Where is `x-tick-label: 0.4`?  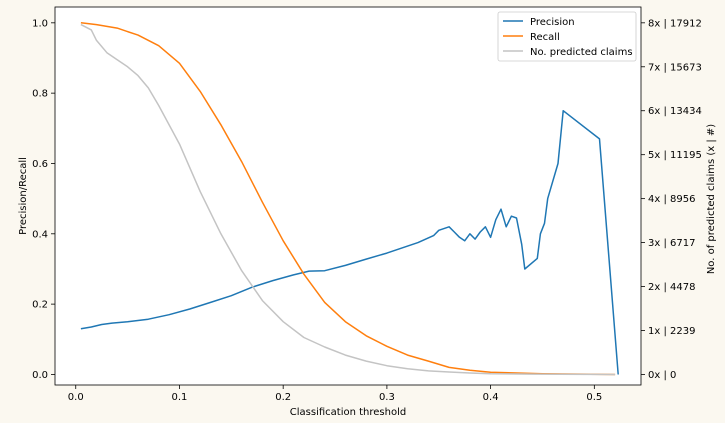
x-tick-label: 0.4 is located at coordinates (491, 397).